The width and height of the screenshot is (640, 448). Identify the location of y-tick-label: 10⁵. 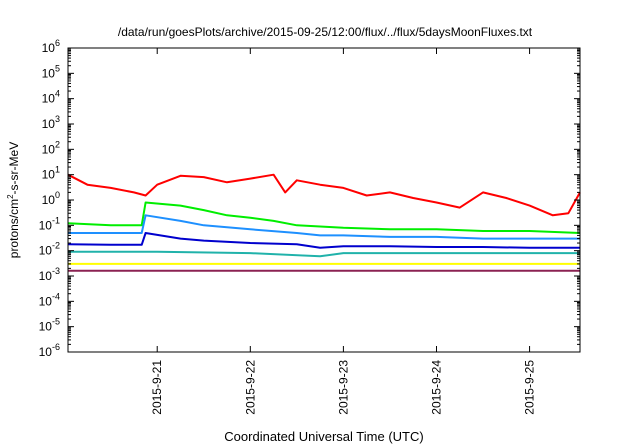
(51, 71).